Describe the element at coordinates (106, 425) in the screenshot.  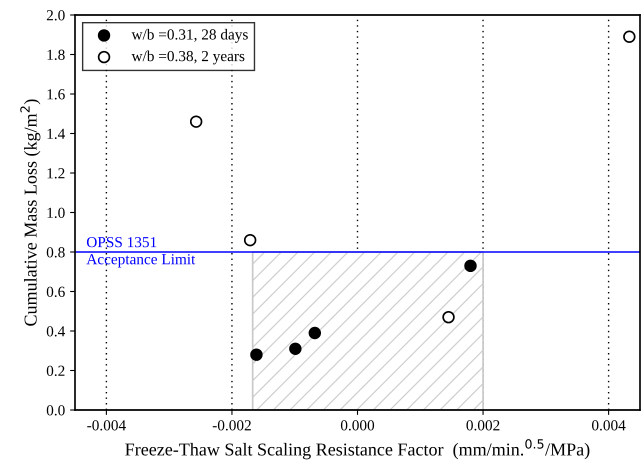
I see `x-tick-label: -0.004` at that location.